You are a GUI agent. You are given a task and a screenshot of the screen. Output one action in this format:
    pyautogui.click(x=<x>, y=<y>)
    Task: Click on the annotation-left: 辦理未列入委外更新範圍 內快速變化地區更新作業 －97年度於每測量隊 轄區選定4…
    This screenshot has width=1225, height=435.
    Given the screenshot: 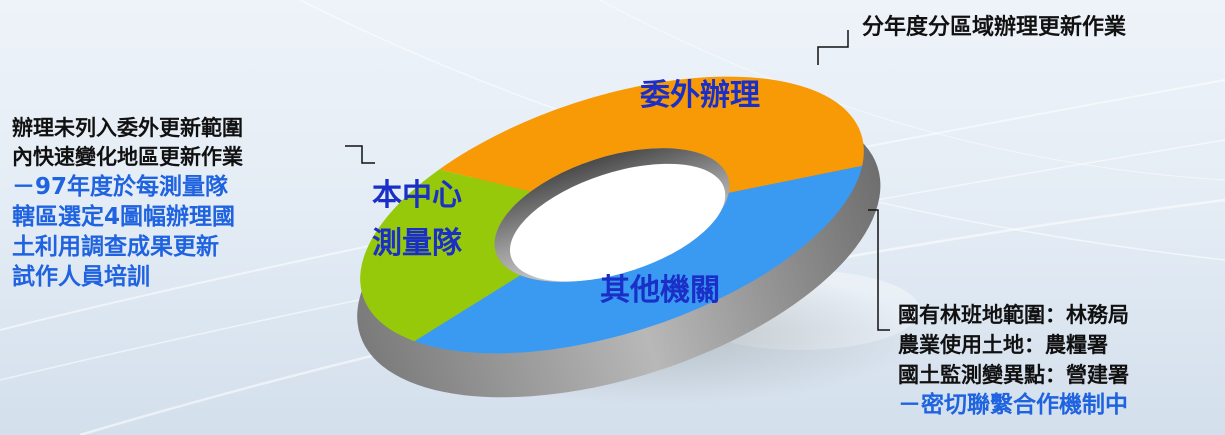 What is the action you would take?
    pyautogui.click(x=127, y=203)
    